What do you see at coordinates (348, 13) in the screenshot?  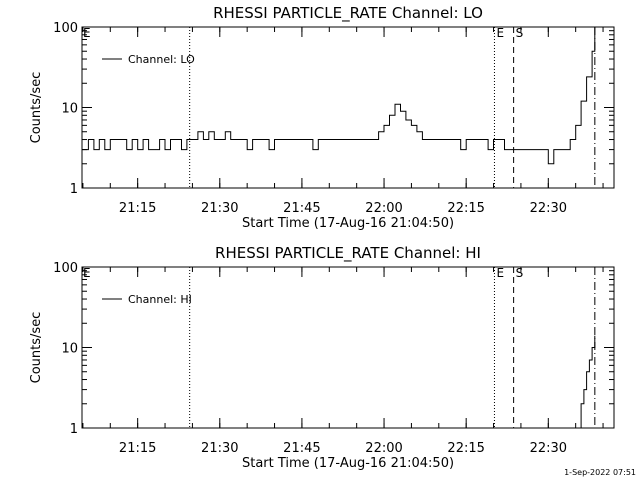 I see `chart-title: RHESSI PARTICLE_RATE Channel: LO` at bounding box center [348, 13].